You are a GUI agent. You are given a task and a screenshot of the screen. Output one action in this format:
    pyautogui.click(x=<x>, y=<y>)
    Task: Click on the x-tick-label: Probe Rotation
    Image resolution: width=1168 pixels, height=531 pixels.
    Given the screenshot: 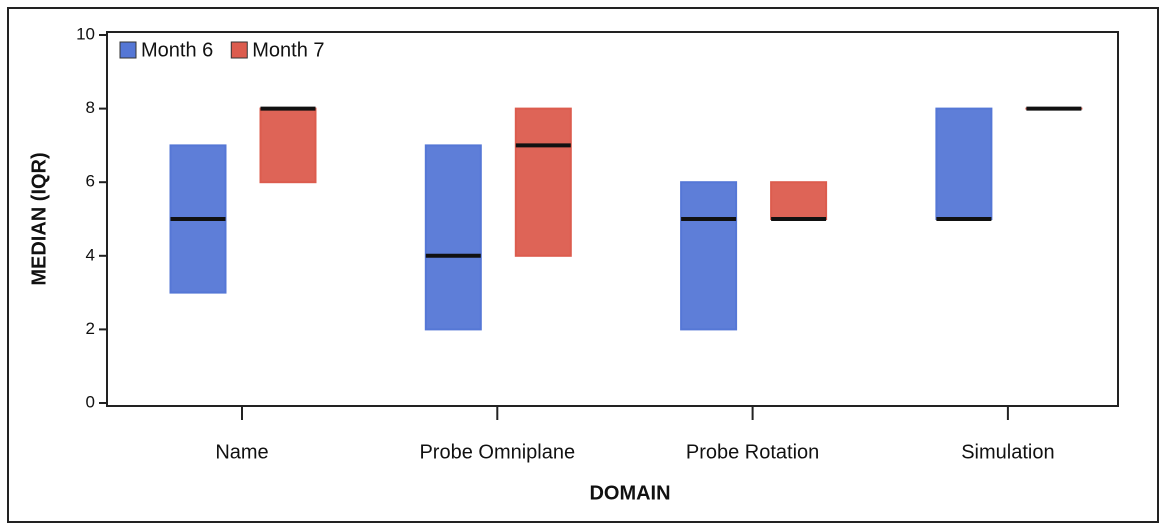 What is the action you would take?
    pyautogui.click(x=752, y=452)
    